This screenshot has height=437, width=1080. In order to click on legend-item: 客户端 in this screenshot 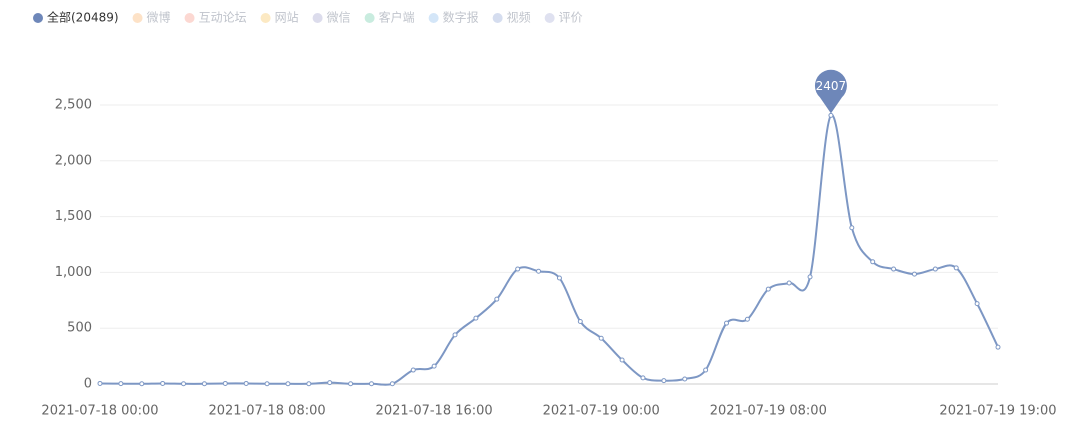, I will do `click(389, 17)`.